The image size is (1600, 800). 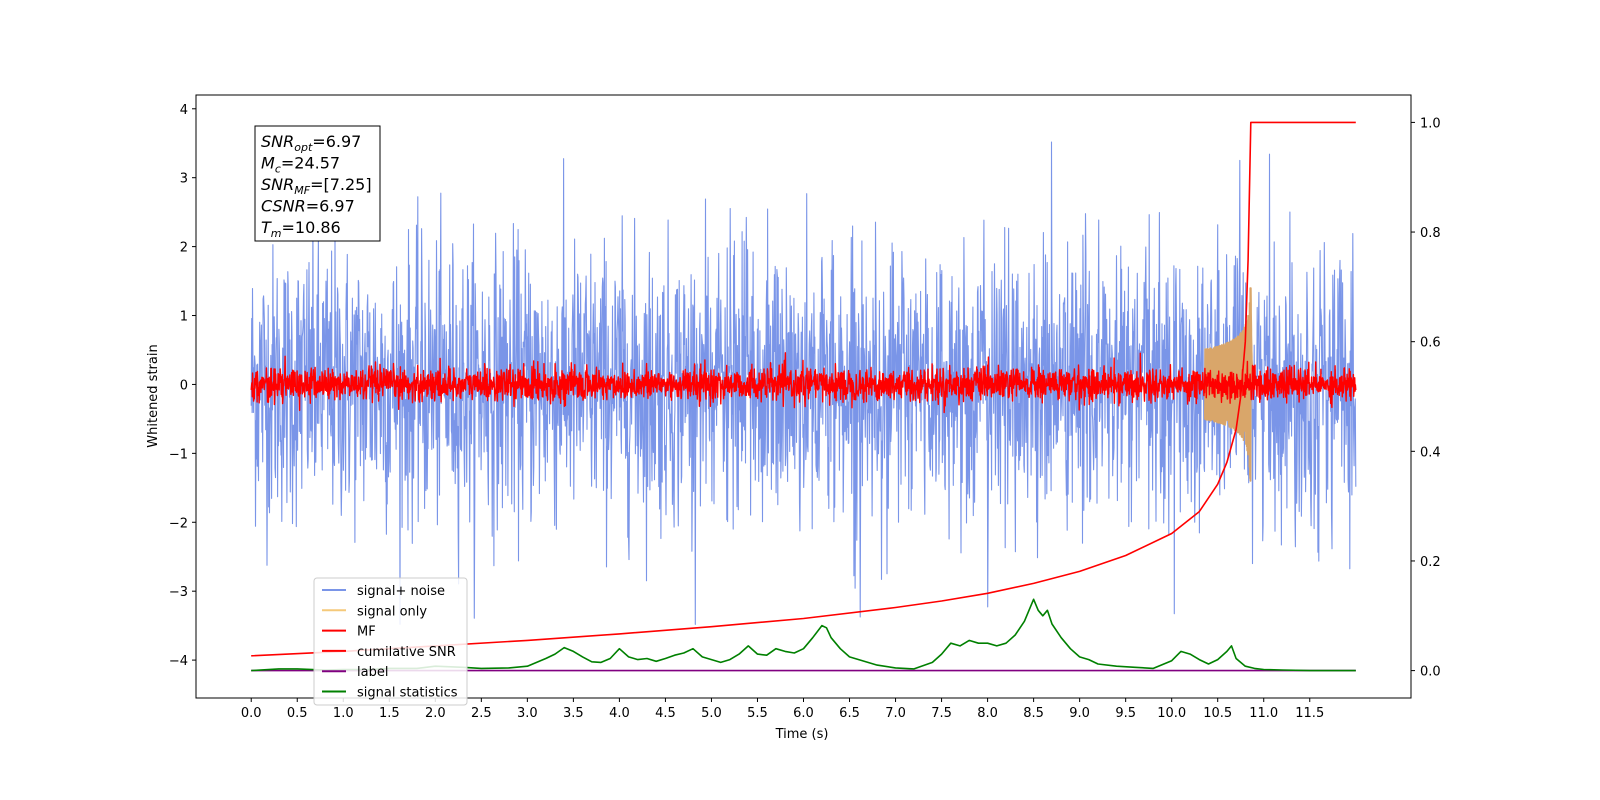 What do you see at coordinates (757, 713) in the screenshot?
I see `x-tick-label: 5.5` at bounding box center [757, 713].